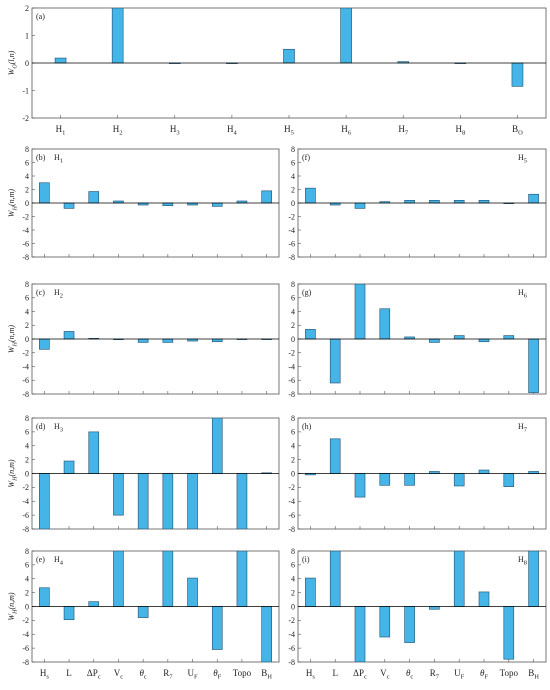 Image resolution: width=550 pixels, height=690 pixels. What do you see at coordinates (307, 292) in the screenshot?
I see `panel-label: (g)` at bounding box center [307, 292].